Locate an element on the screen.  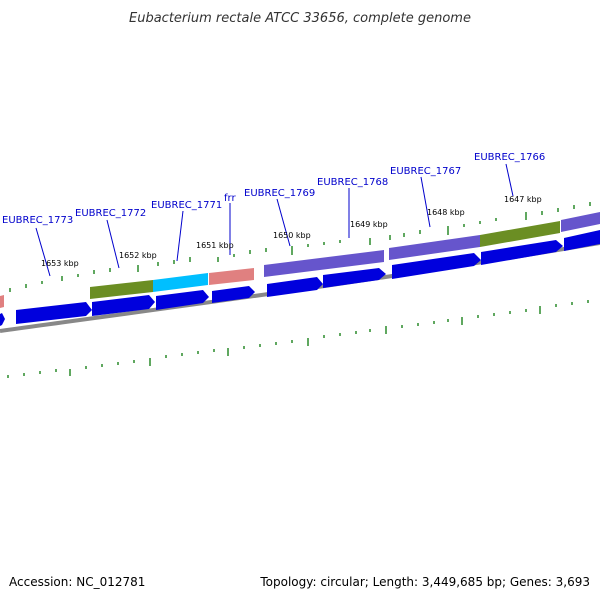
gc-ticks-upper is located at coordinates (300, 247).